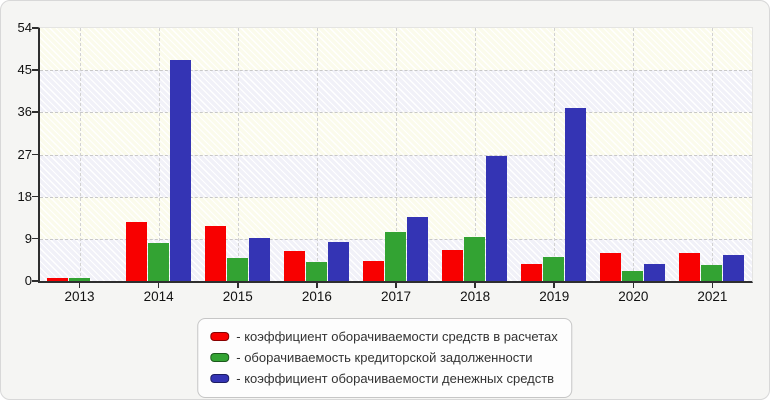 This screenshot has width=770, height=400. I want to click on legend-swatch-blue, so click(220, 378).